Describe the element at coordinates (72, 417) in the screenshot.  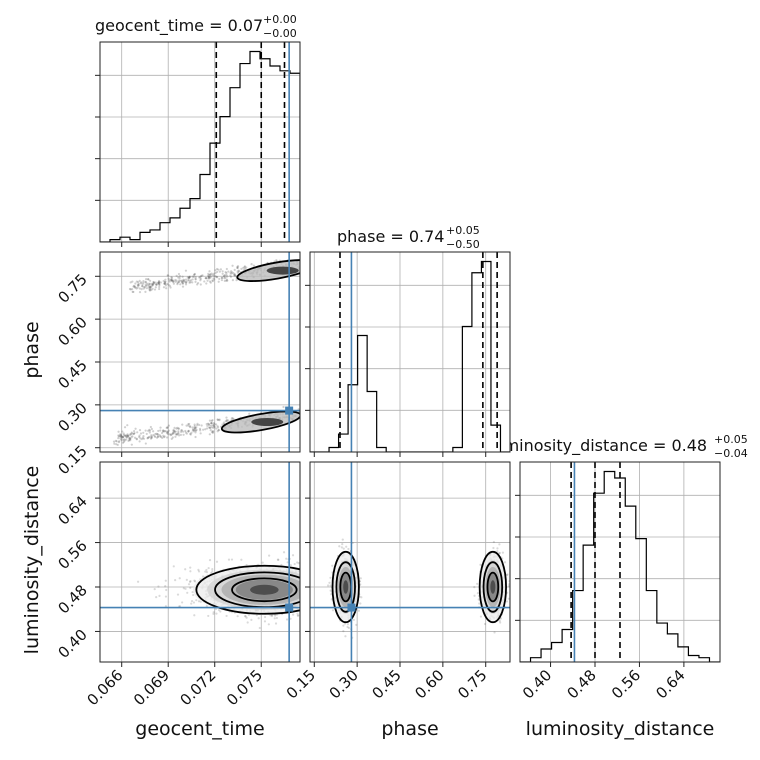
I see `y-tick-label: 0.30` at that location.